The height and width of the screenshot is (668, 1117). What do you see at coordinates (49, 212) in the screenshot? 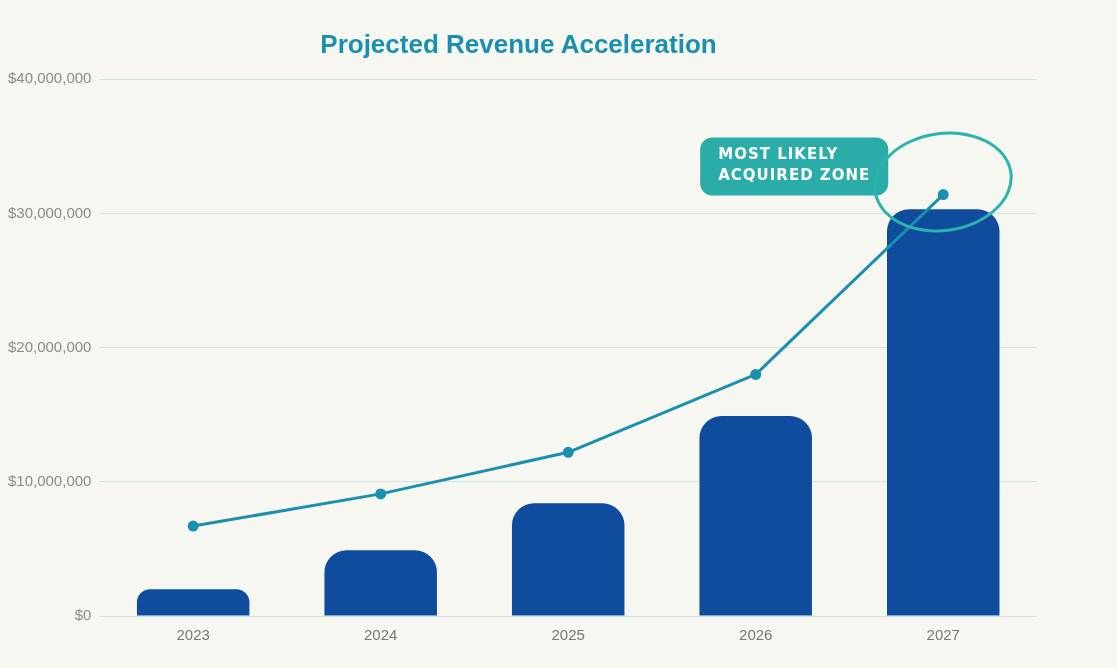
I see `y-tick-label: $30,000,000` at bounding box center [49, 212].